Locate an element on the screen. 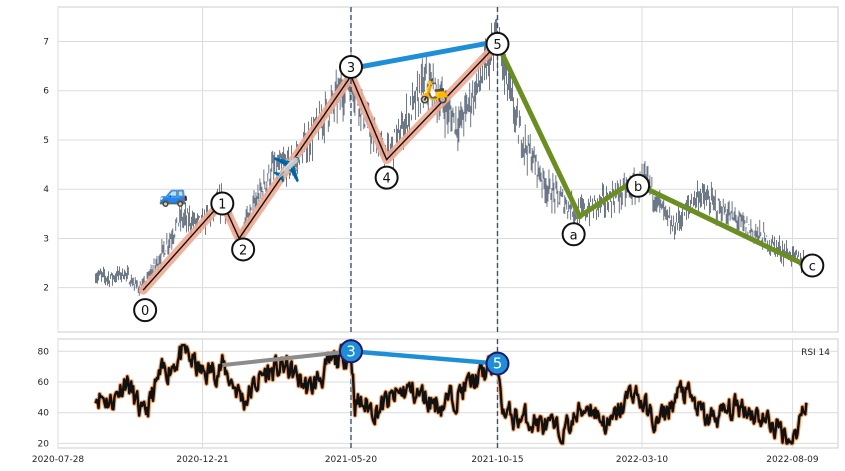 The height and width of the screenshot is (471, 845). rsi-y-tick-label: 60 is located at coordinates (44, 383).